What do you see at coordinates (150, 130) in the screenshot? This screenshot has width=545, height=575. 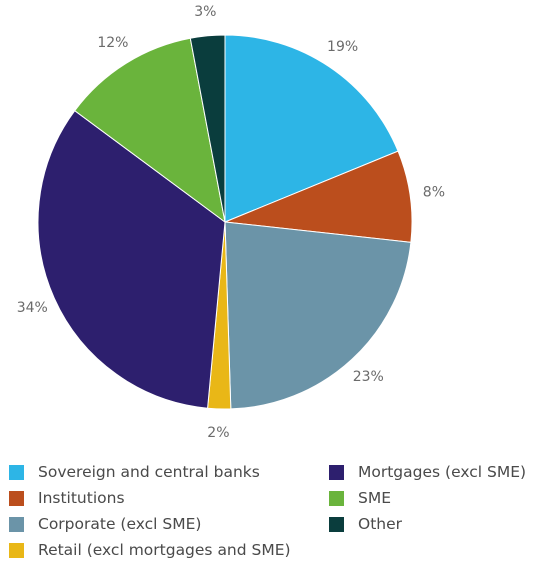 I see `pie-slice-sme` at bounding box center [150, 130].